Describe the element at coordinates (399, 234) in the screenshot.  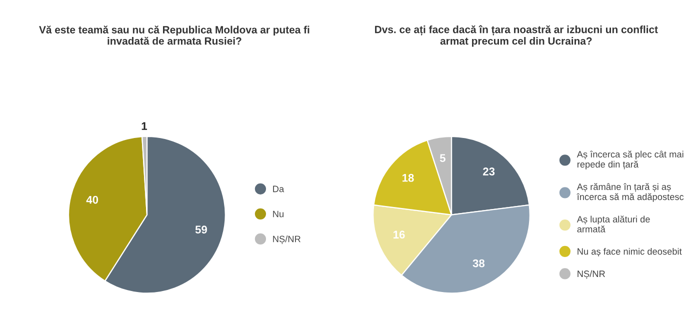
I see `data-label: 16` at that location.